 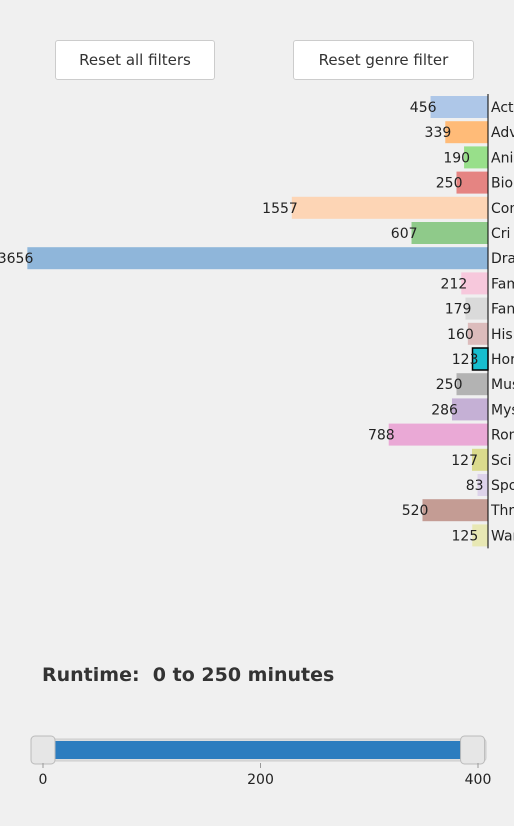 I want to click on category-label: Cri, so click(x=500, y=234).